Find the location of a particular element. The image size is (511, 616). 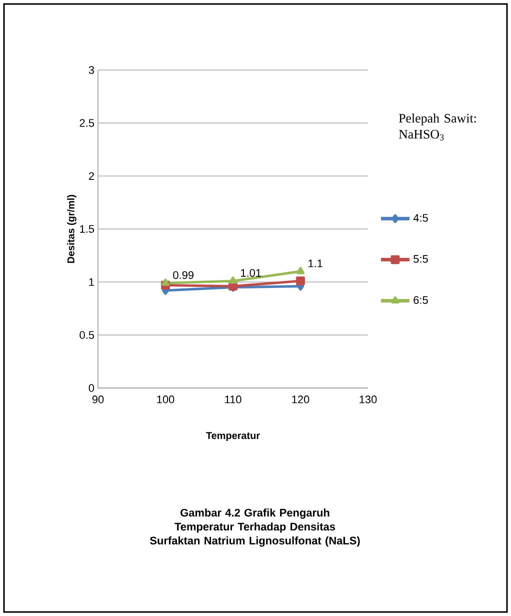

x-axis-title: Temperatur is located at coordinates (233, 437).